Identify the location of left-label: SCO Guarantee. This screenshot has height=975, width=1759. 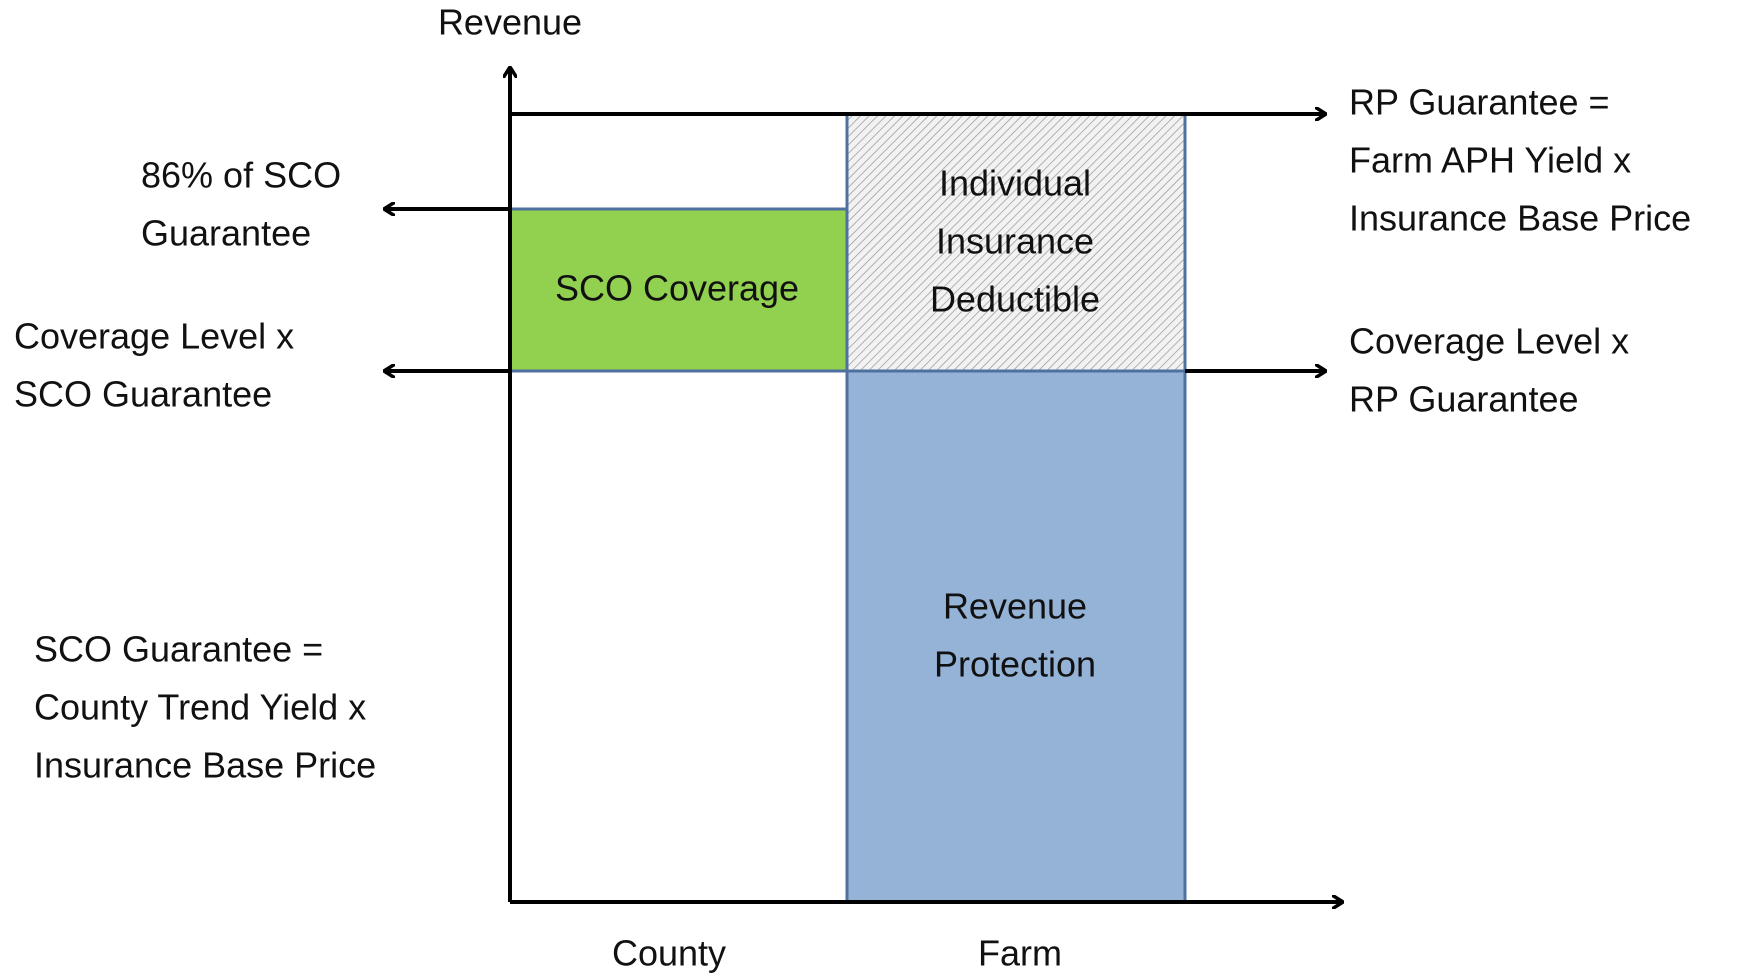
(143, 394).